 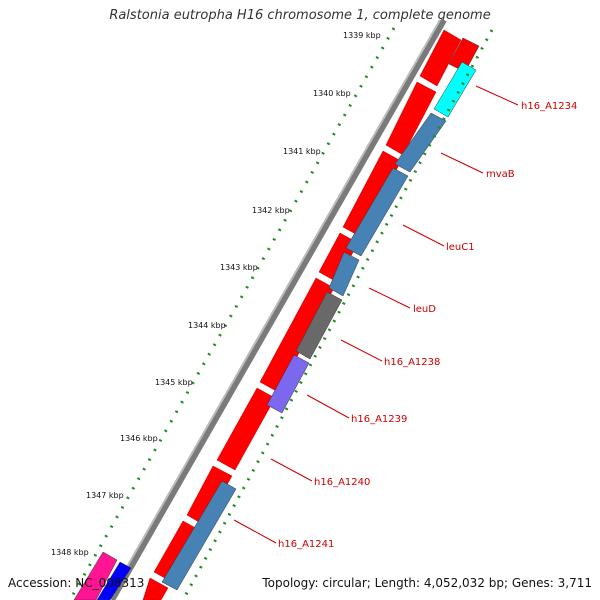 I want to click on tick-label: 1343 kbp, so click(x=239, y=267).